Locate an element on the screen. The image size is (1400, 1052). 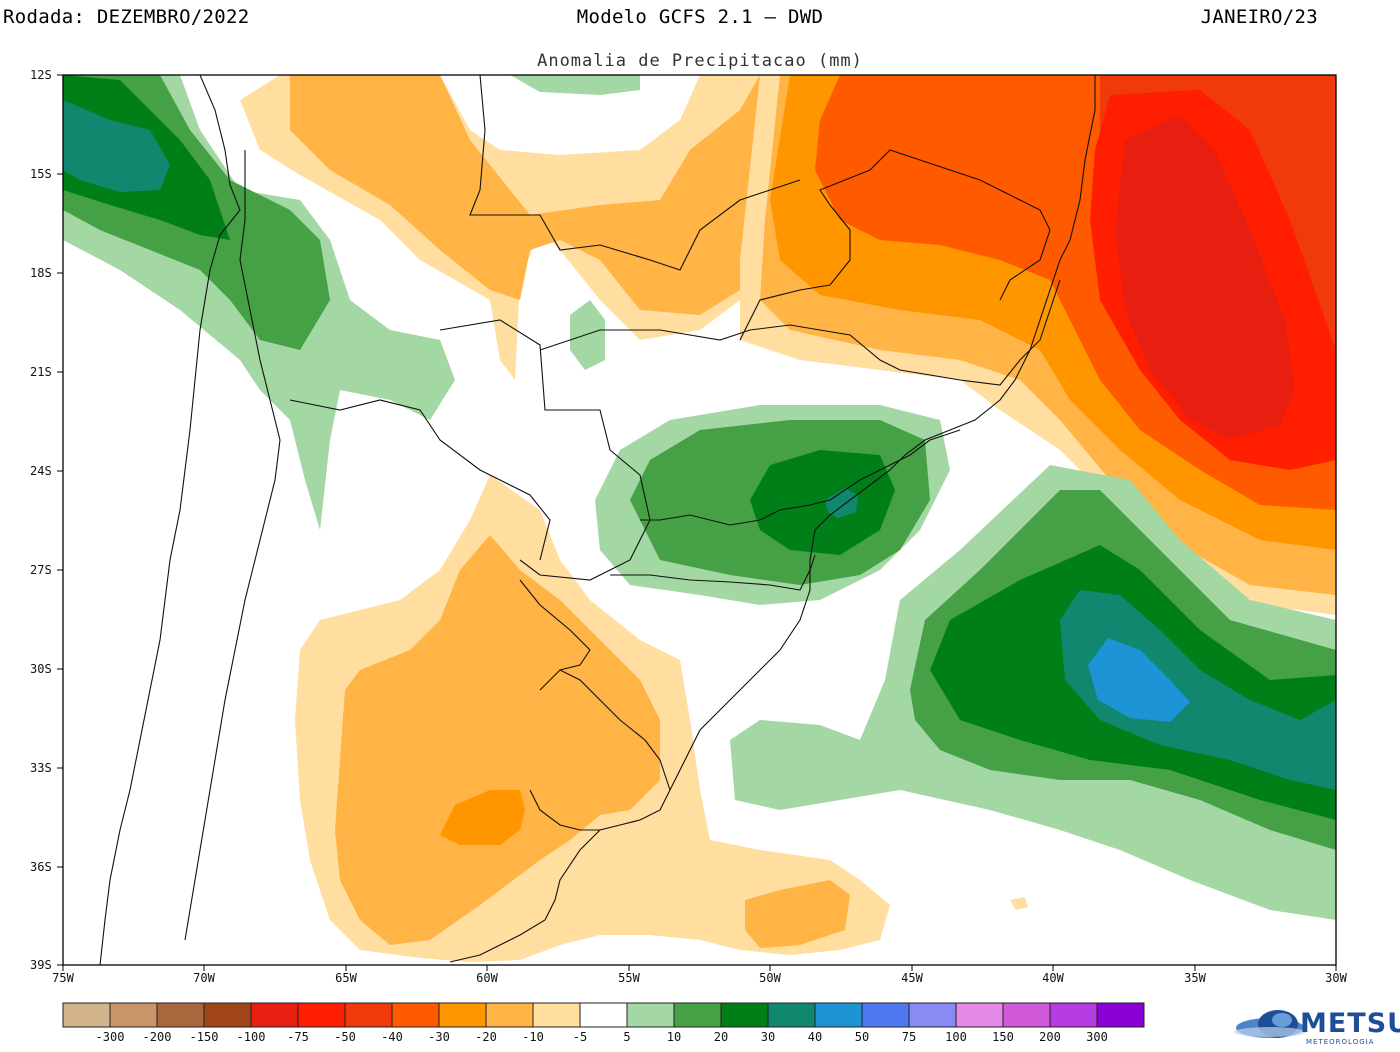
lon-label-35w: 35W is located at coordinates (1195, 978).